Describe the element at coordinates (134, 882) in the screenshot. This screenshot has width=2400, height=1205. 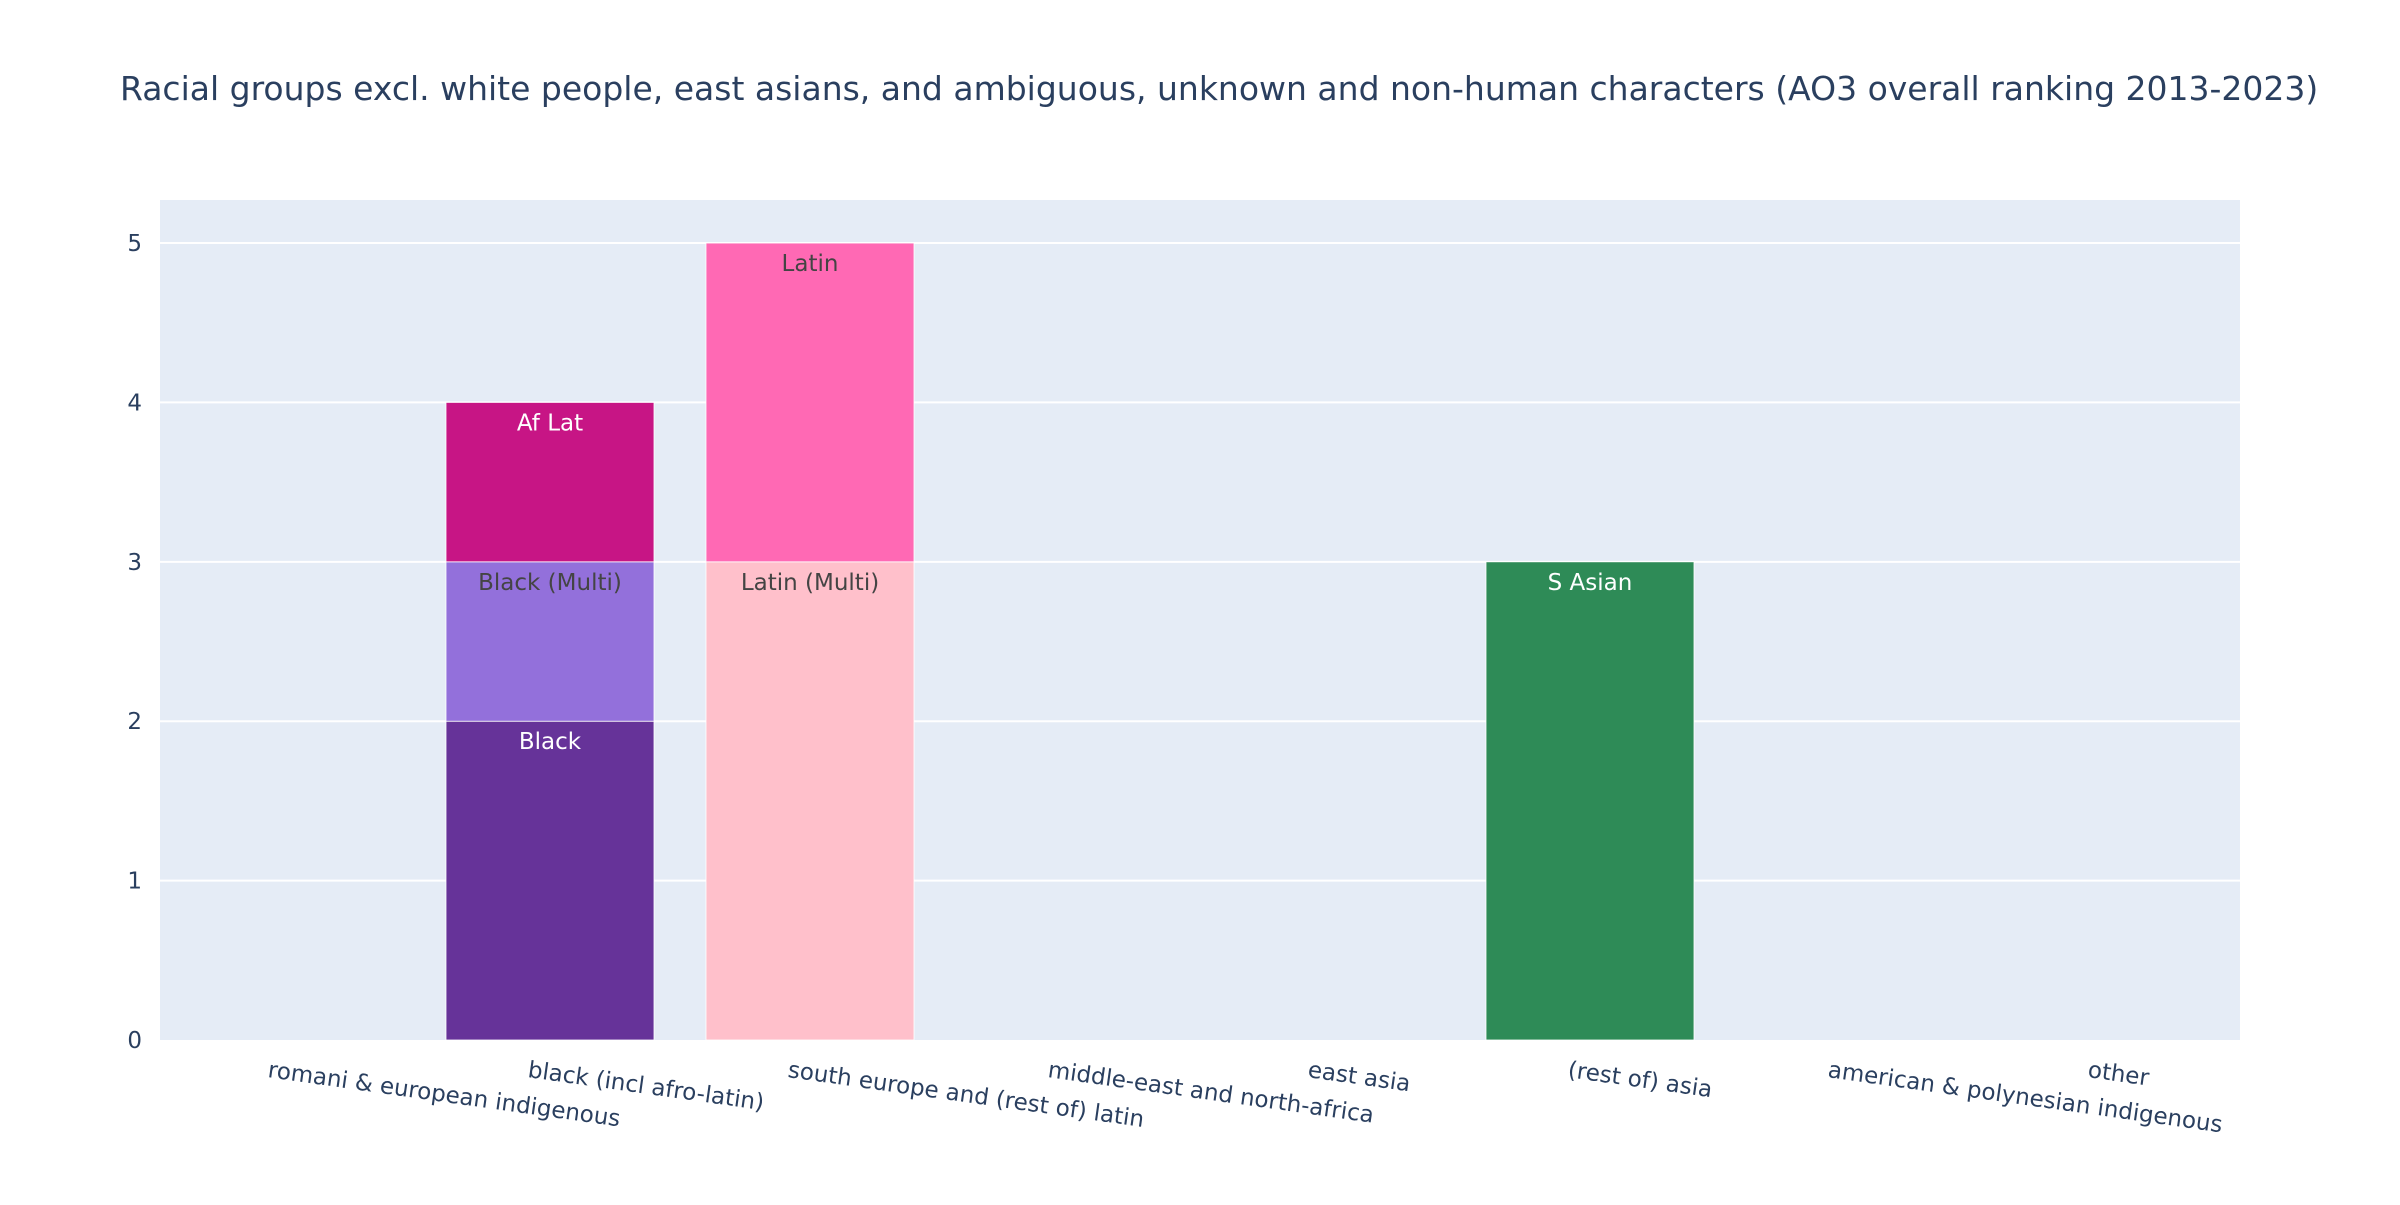
I see `y-tick-label: 1` at that location.